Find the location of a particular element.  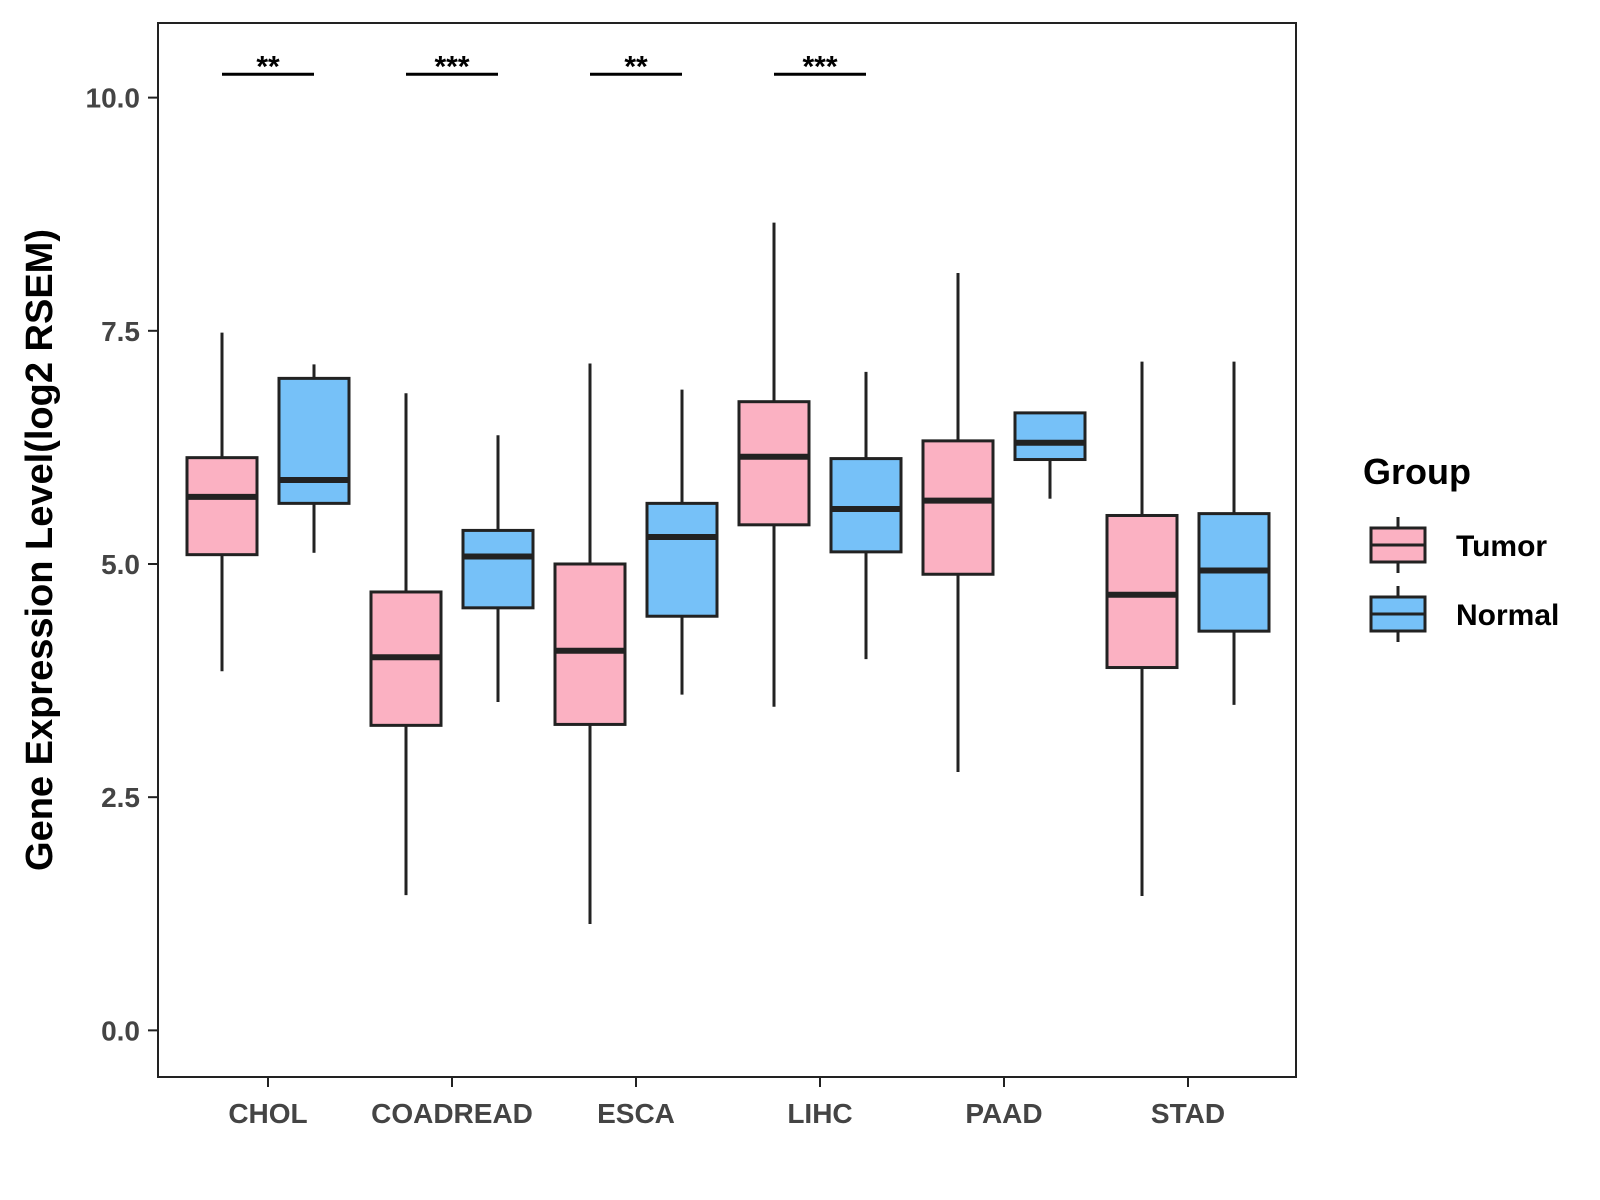

legend-label: Normal is located at coordinates (1507, 615).